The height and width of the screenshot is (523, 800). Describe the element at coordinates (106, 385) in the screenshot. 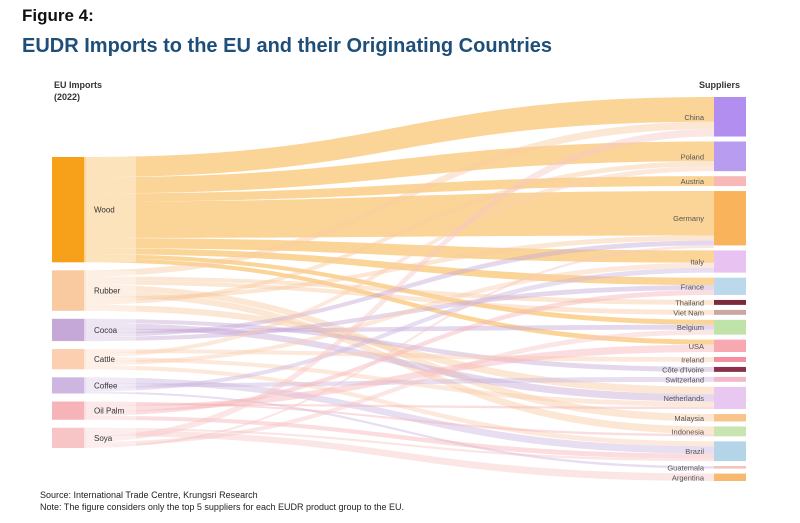

I see `source-label-coffee: Coffee` at that location.